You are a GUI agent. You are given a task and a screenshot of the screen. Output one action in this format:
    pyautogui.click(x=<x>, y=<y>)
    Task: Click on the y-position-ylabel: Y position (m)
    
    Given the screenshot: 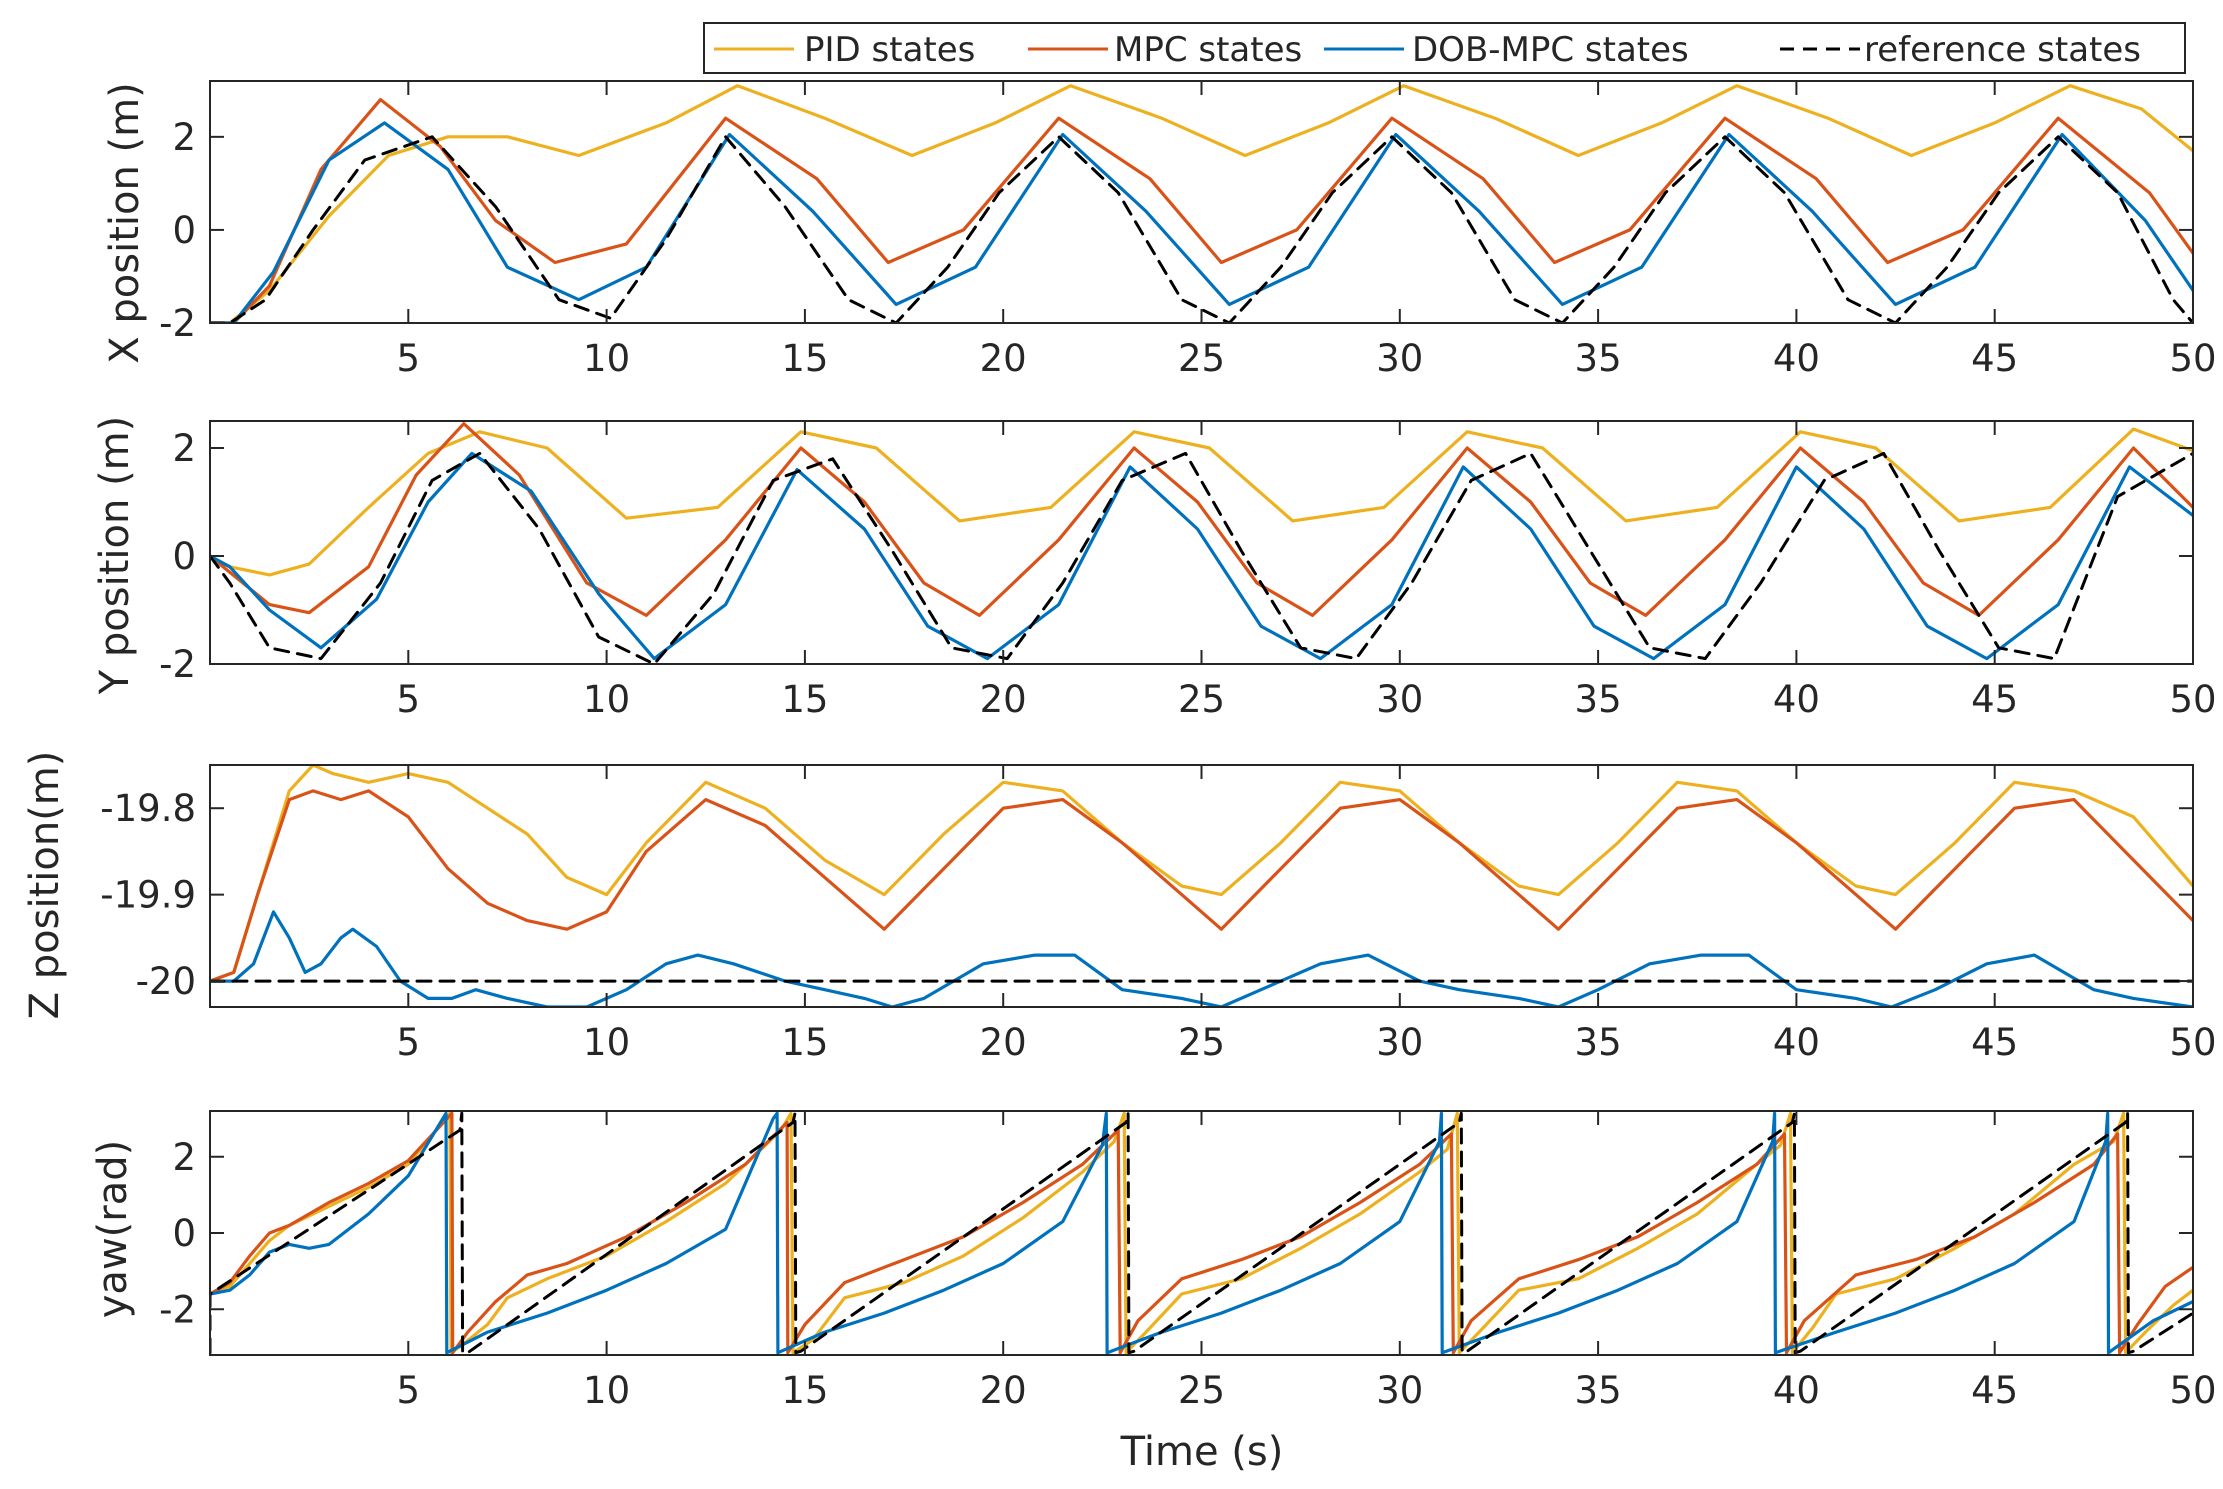 What is the action you would take?
    pyautogui.click(x=115, y=555)
    